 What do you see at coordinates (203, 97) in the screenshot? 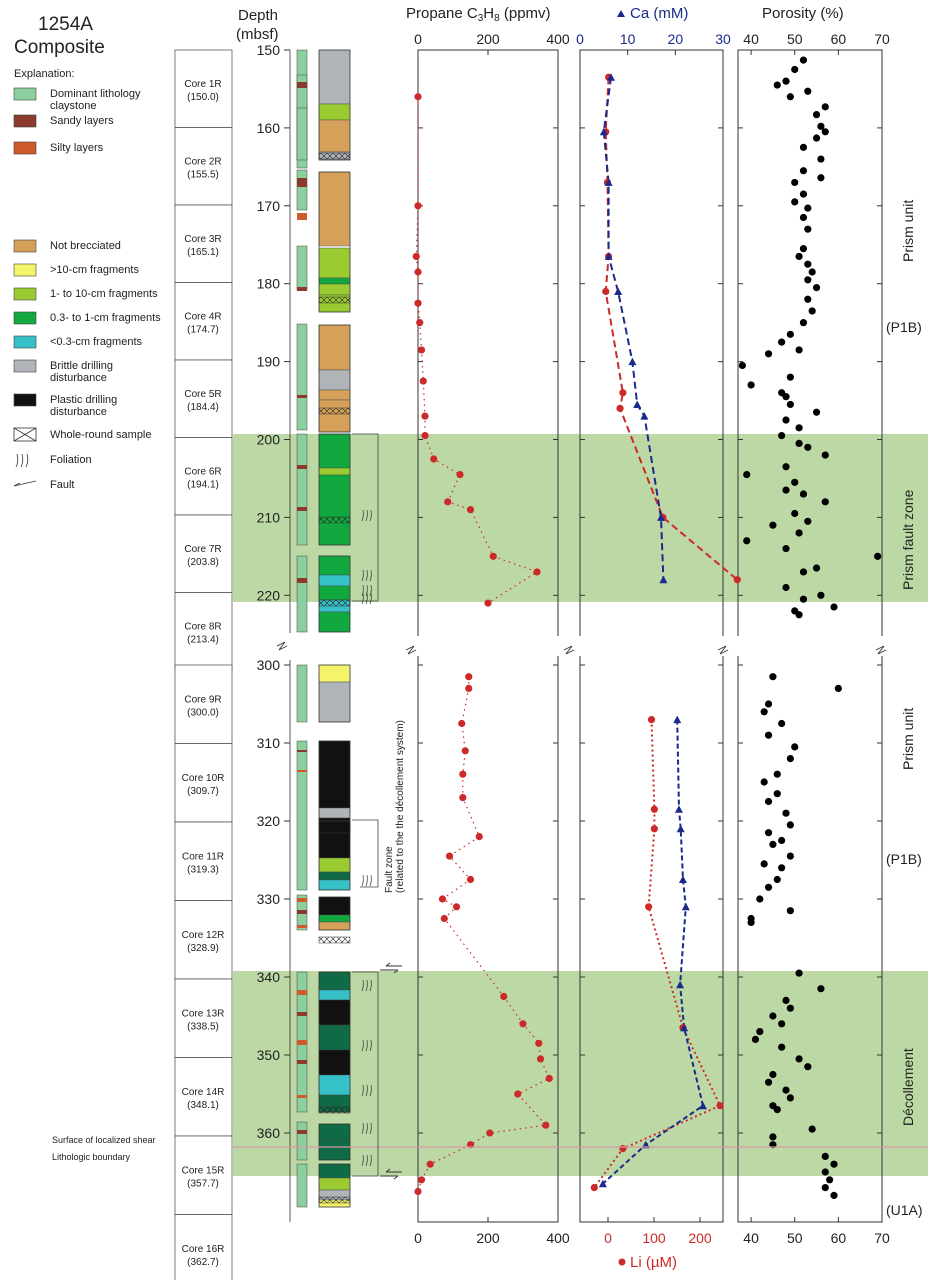
I see `core-depth: (150.0)` at bounding box center [203, 97].